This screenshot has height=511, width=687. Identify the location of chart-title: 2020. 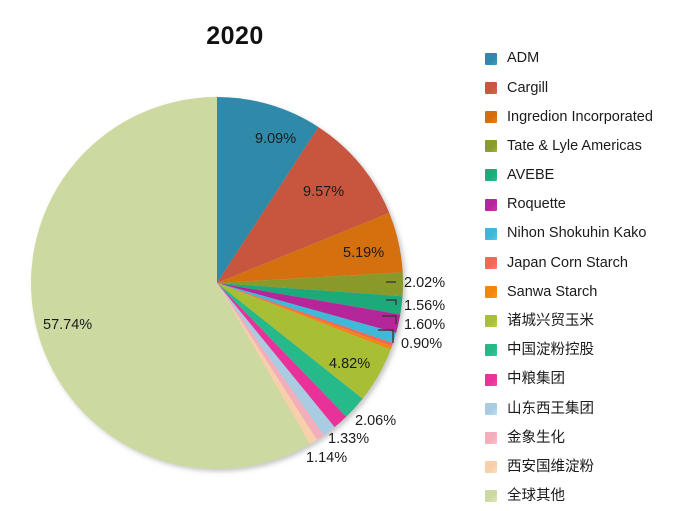
(235, 36).